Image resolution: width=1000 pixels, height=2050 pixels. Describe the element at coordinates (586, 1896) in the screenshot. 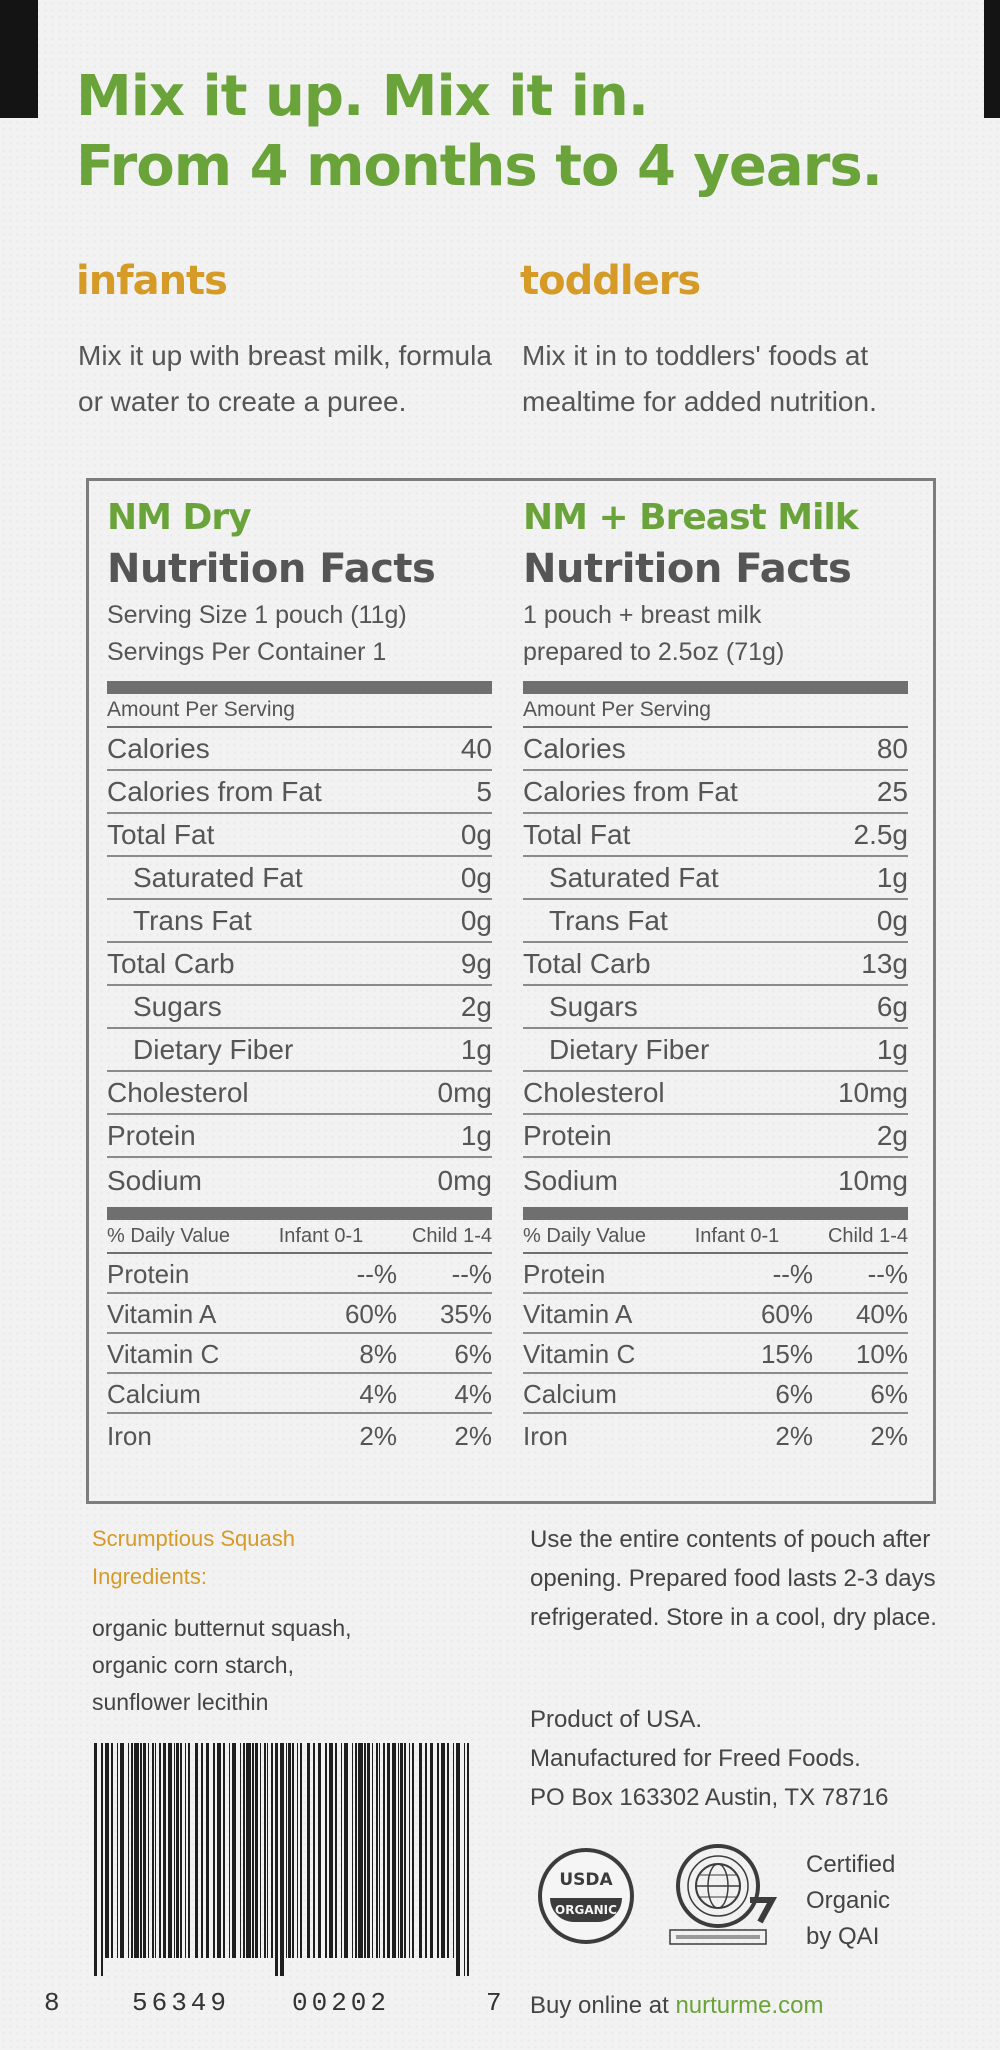

I see `usda-organic-seal-icon: USDA ORGANIC` at that location.